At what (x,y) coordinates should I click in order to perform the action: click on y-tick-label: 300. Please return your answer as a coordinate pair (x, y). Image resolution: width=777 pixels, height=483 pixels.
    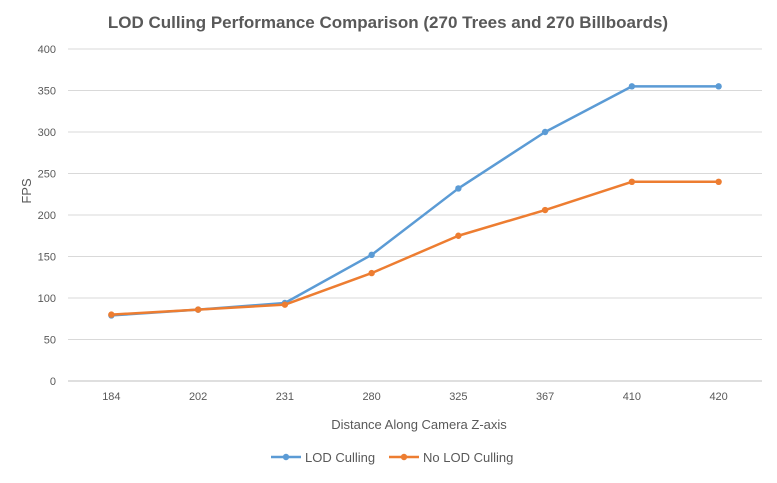
    Looking at the image, I should click on (47, 133).